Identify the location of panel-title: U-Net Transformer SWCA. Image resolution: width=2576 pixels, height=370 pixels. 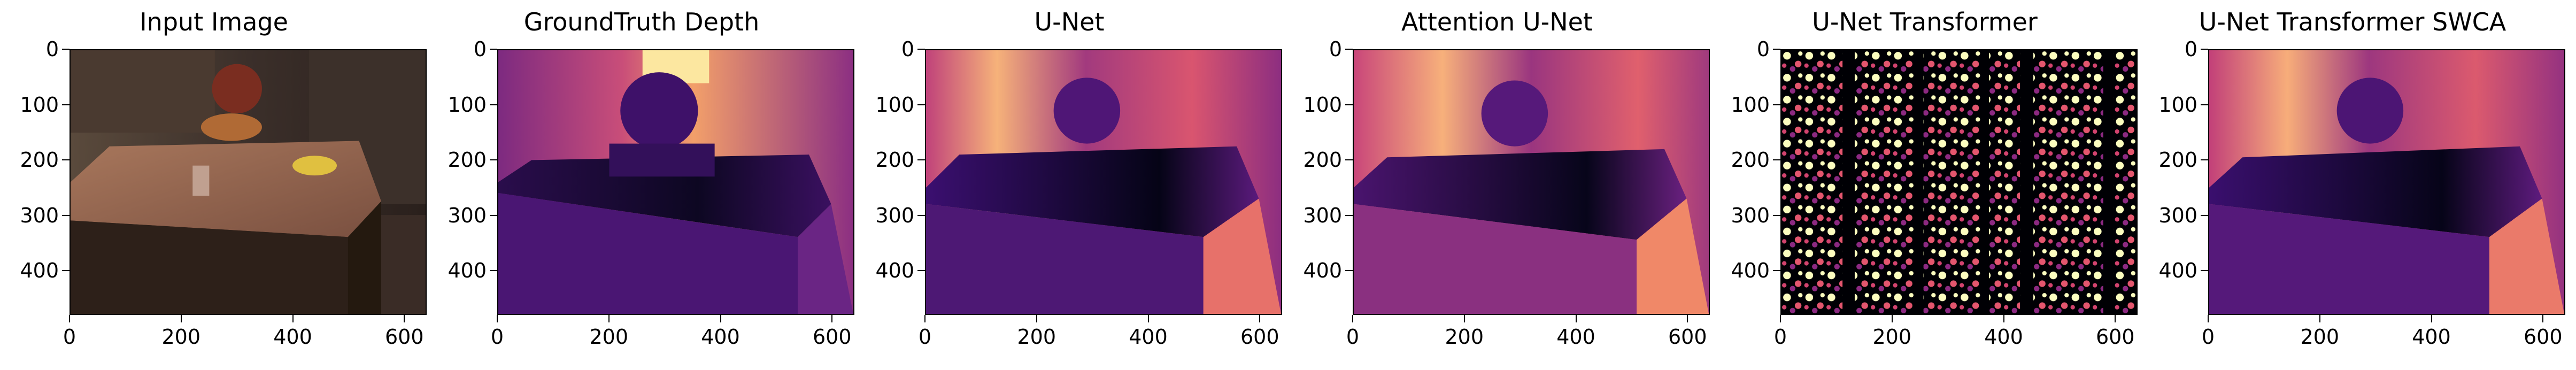
(2352, 21).